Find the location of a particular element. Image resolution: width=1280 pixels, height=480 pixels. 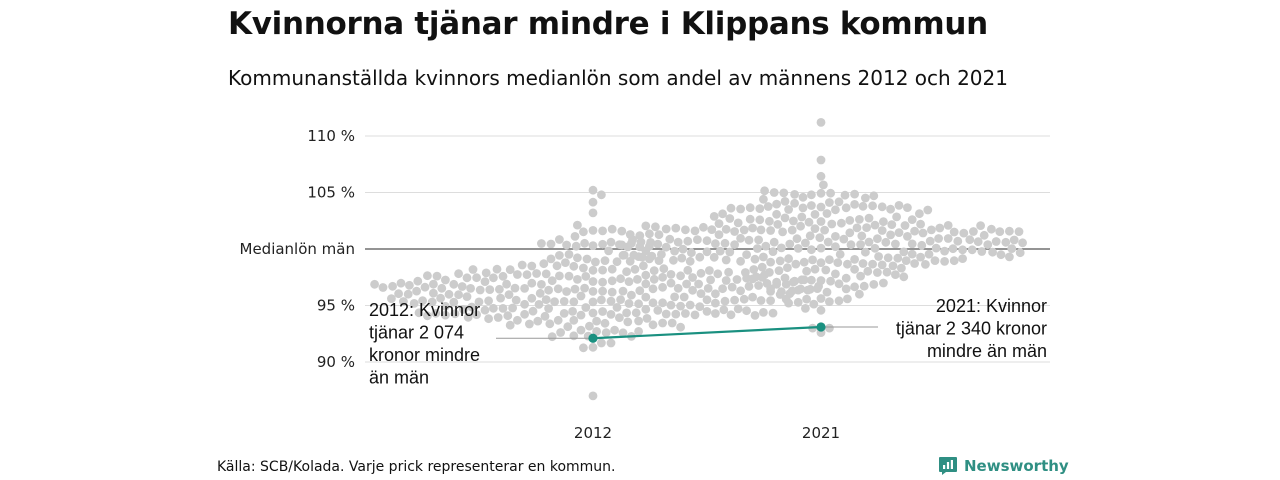

annotation-2012-line: 2012: Kvinnor is located at coordinates (424, 310).